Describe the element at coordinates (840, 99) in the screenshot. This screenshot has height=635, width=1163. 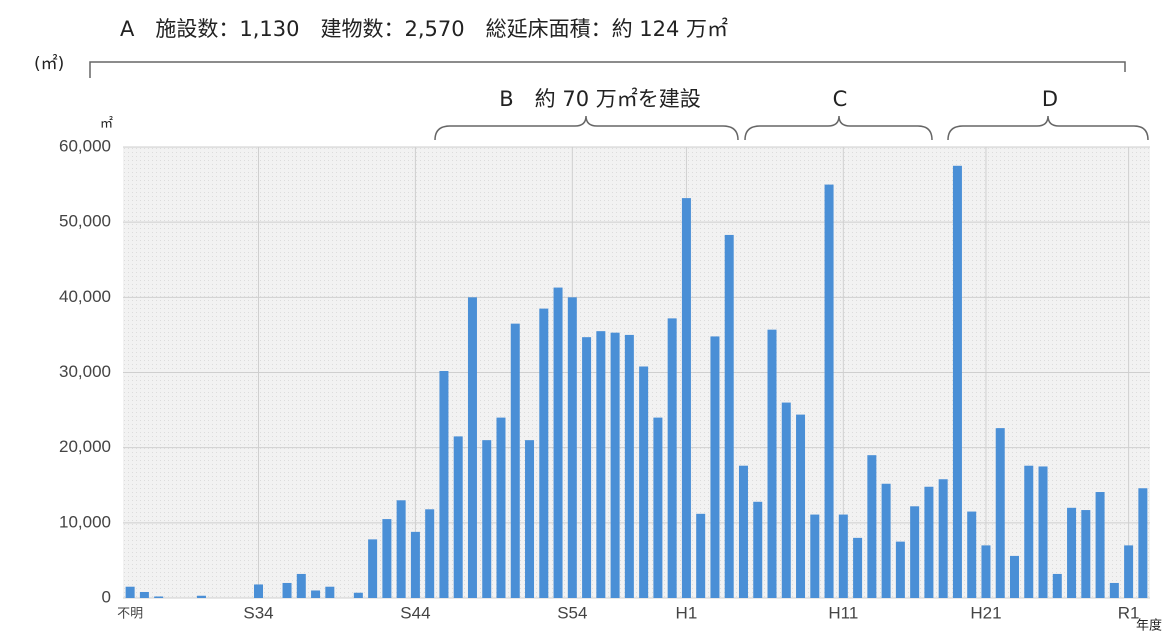
I see `annotation: C` at that location.